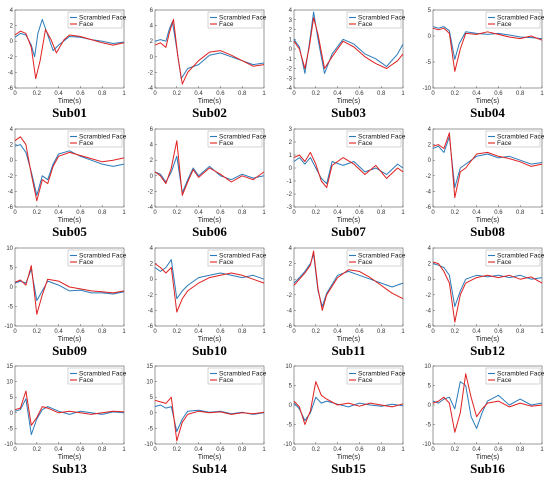  Describe the element at coordinates (209, 468) in the screenshot. I see `subject-label: Sub14` at that location.